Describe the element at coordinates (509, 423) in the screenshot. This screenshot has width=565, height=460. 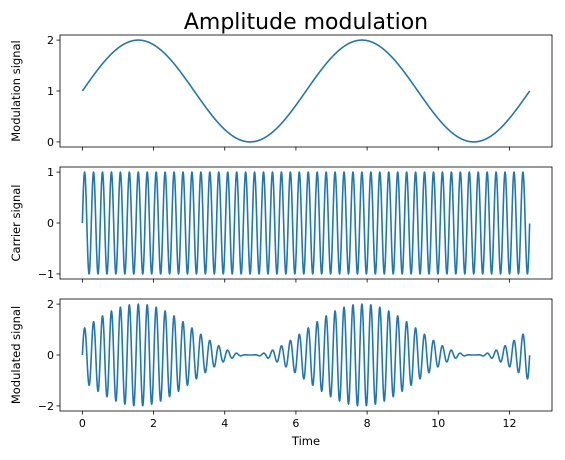
I see `x-tick-label-12: 12` at that location.